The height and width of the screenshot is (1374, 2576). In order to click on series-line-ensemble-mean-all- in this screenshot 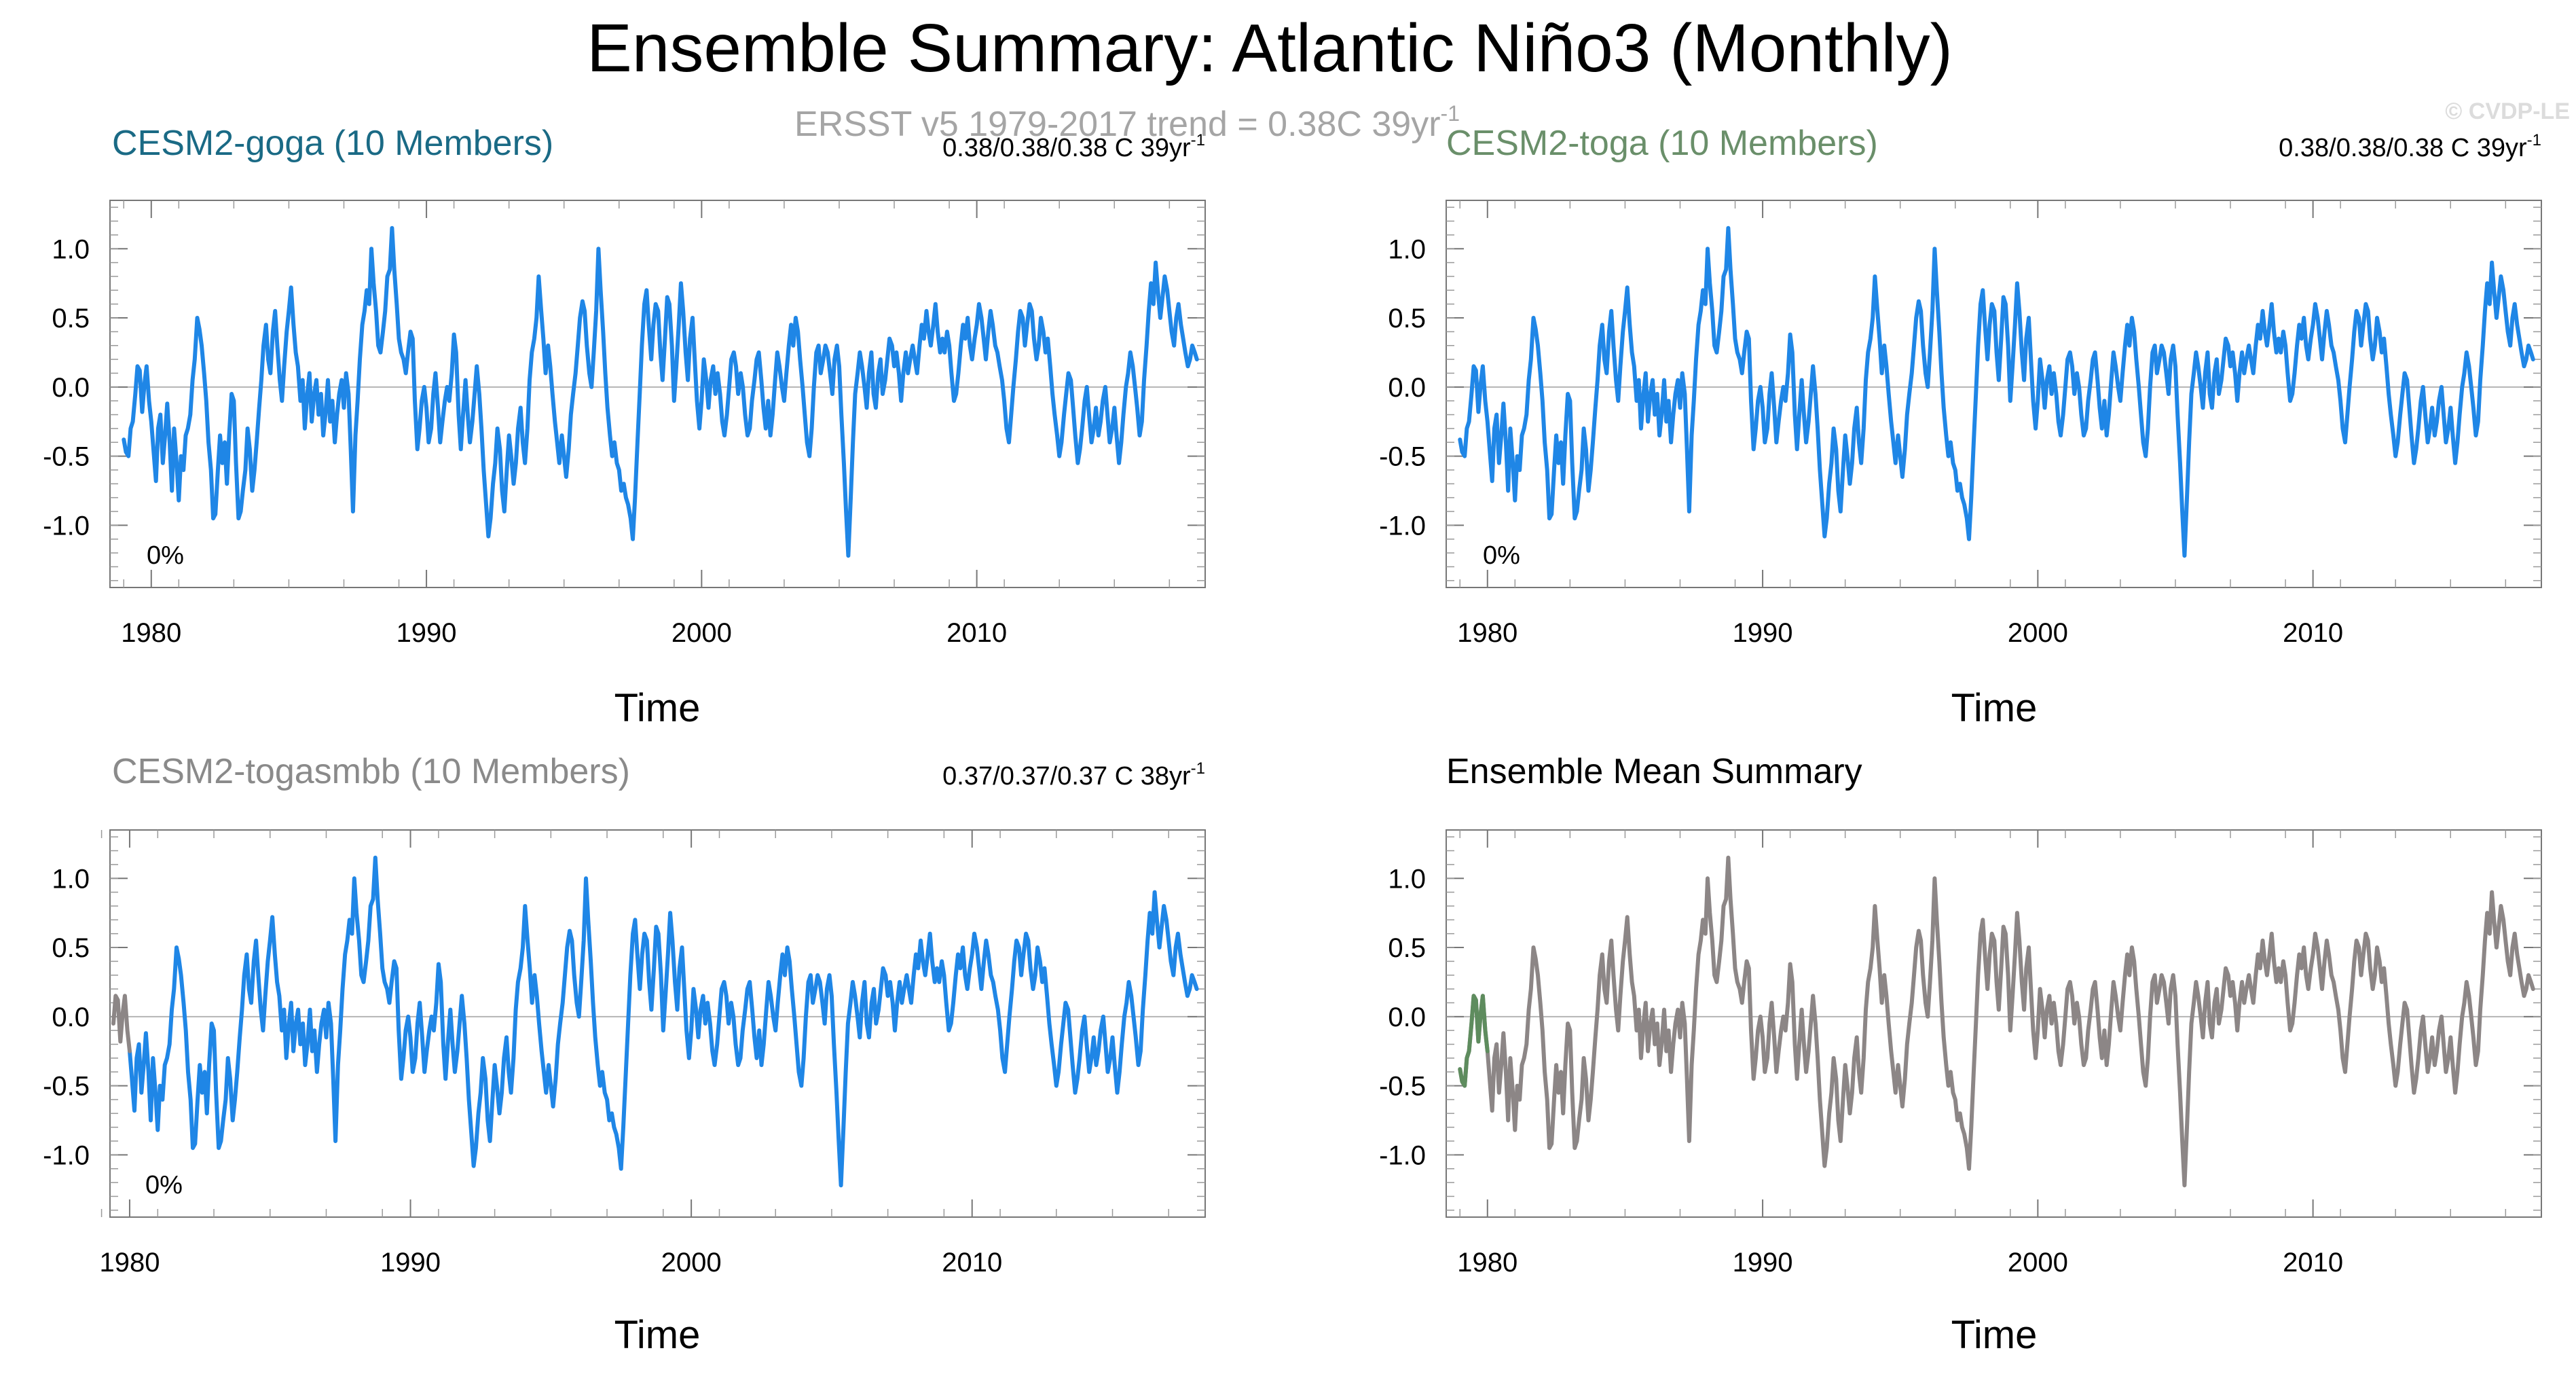, I will do `click(1996, 1022)`.